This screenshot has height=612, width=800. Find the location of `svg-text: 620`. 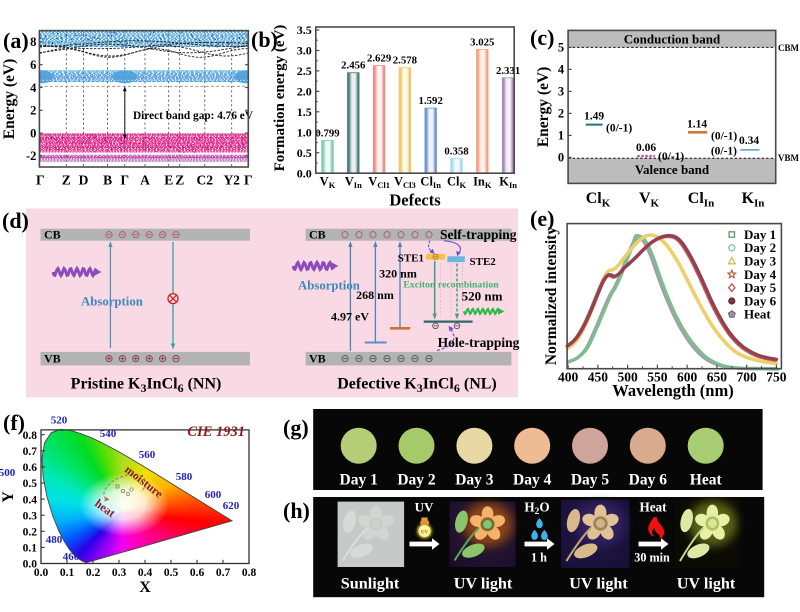

svg-text: 620 is located at coordinates (231, 506).